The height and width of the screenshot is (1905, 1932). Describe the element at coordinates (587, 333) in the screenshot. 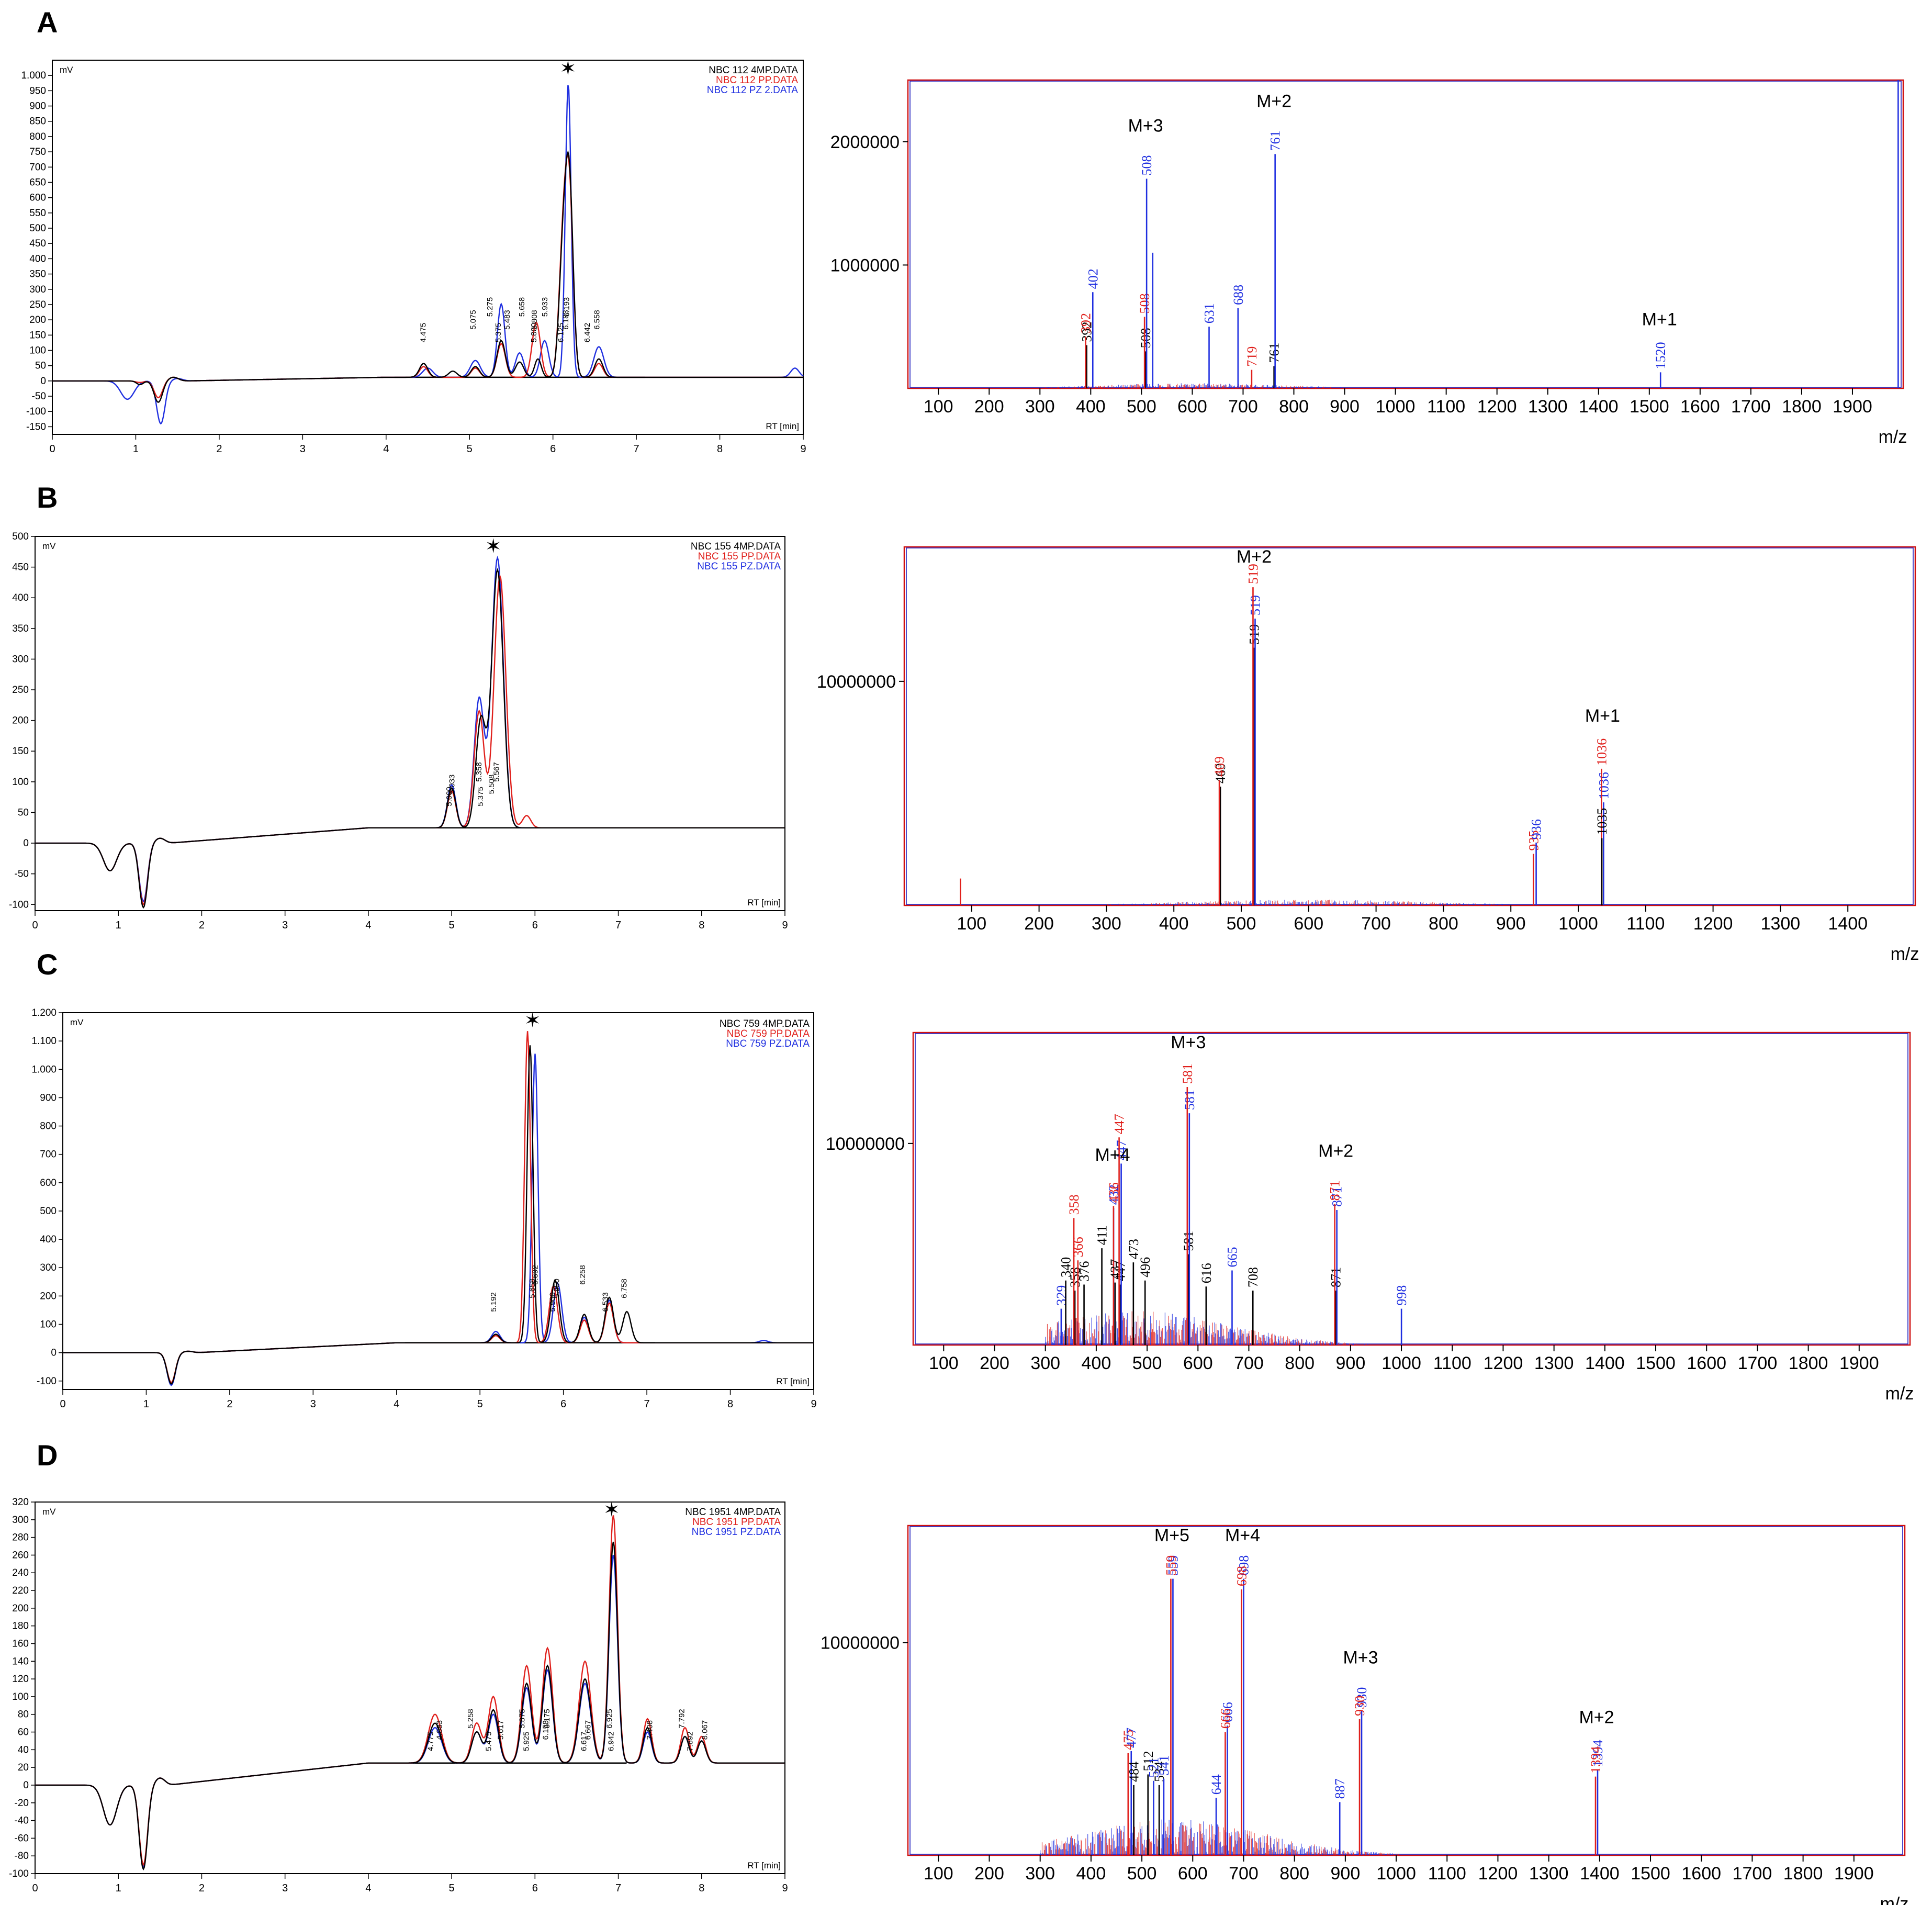

I see `peak-rt-label: 6.442` at that location.